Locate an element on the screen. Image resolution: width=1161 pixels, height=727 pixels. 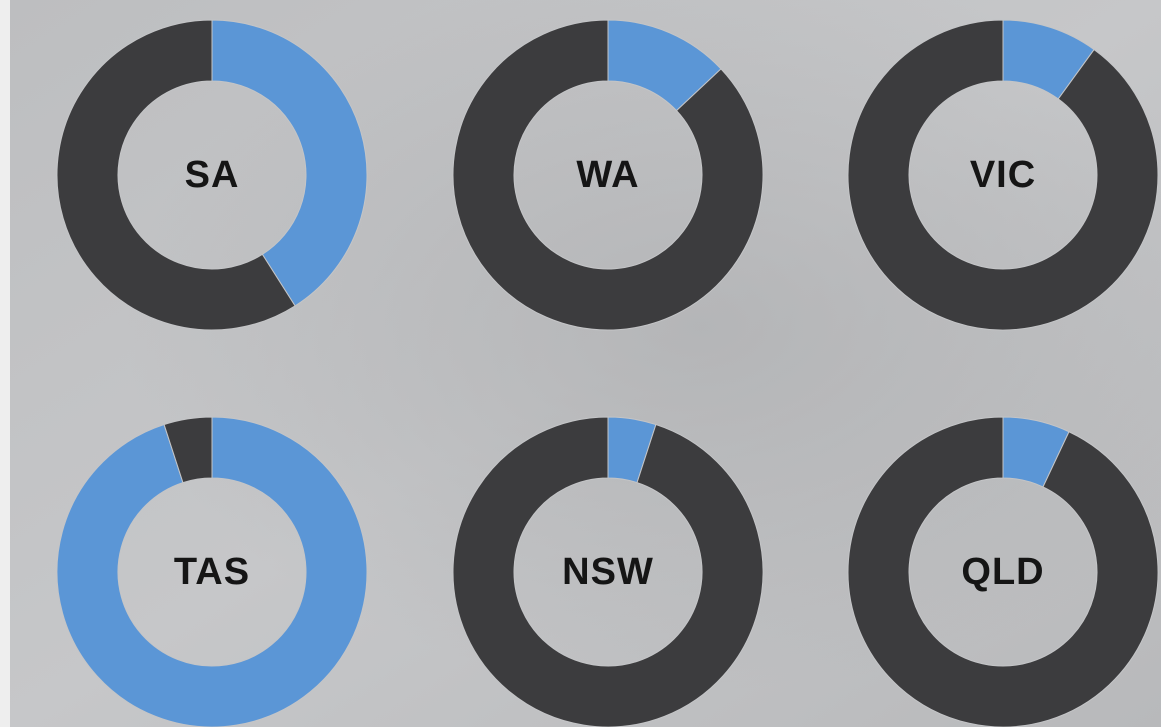
donut-label: WA is located at coordinates (607, 175).